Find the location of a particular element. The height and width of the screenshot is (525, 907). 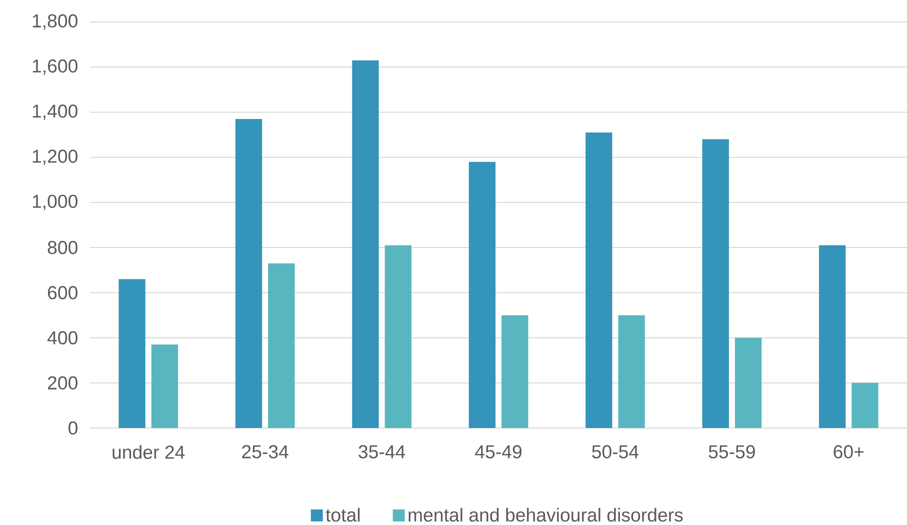

x-tick-label: 25-34 is located at coordinates (265, 451).